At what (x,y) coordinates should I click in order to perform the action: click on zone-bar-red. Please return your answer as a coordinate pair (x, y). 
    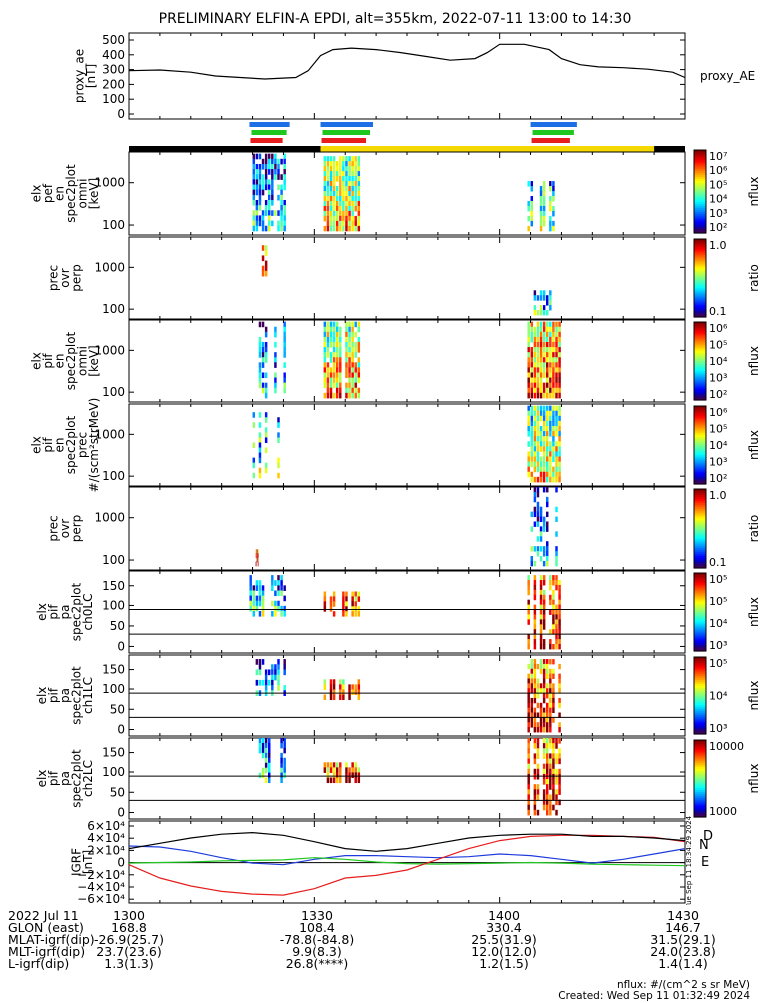
    Looking at the image, I should click on (266, 140).